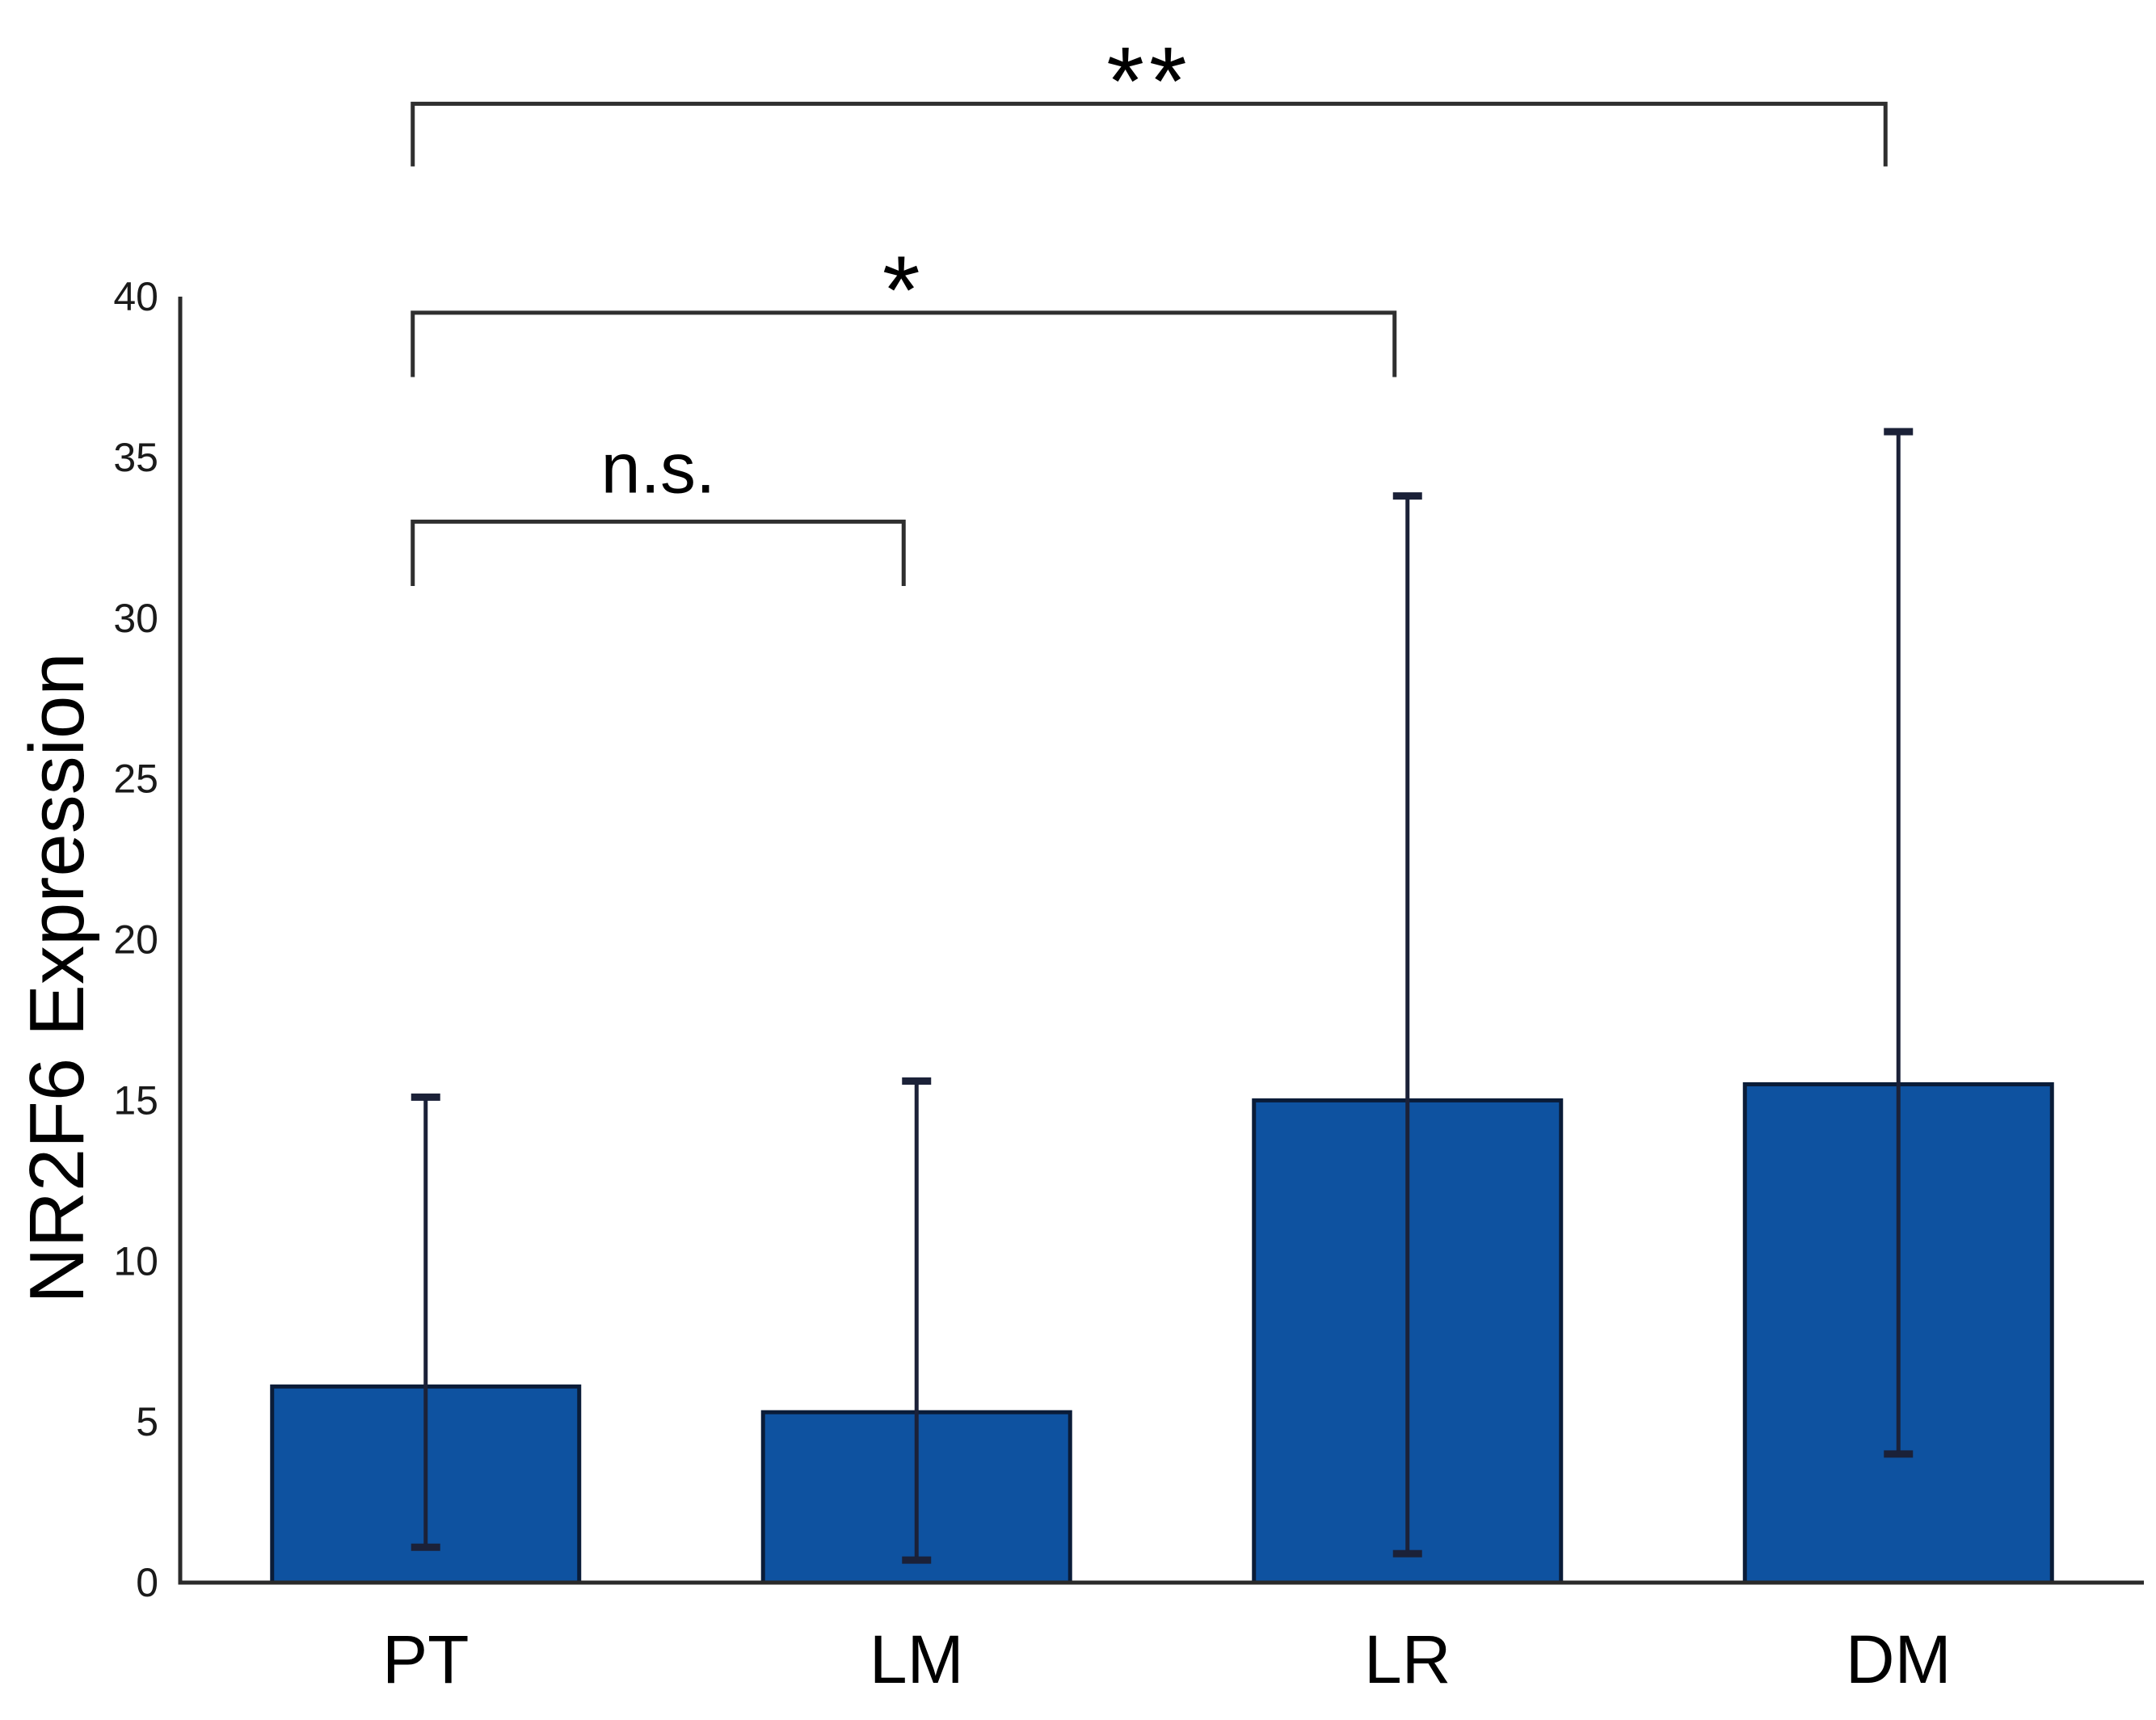  I want to click on x-category-label-LM: LM, so click(917, 1659).